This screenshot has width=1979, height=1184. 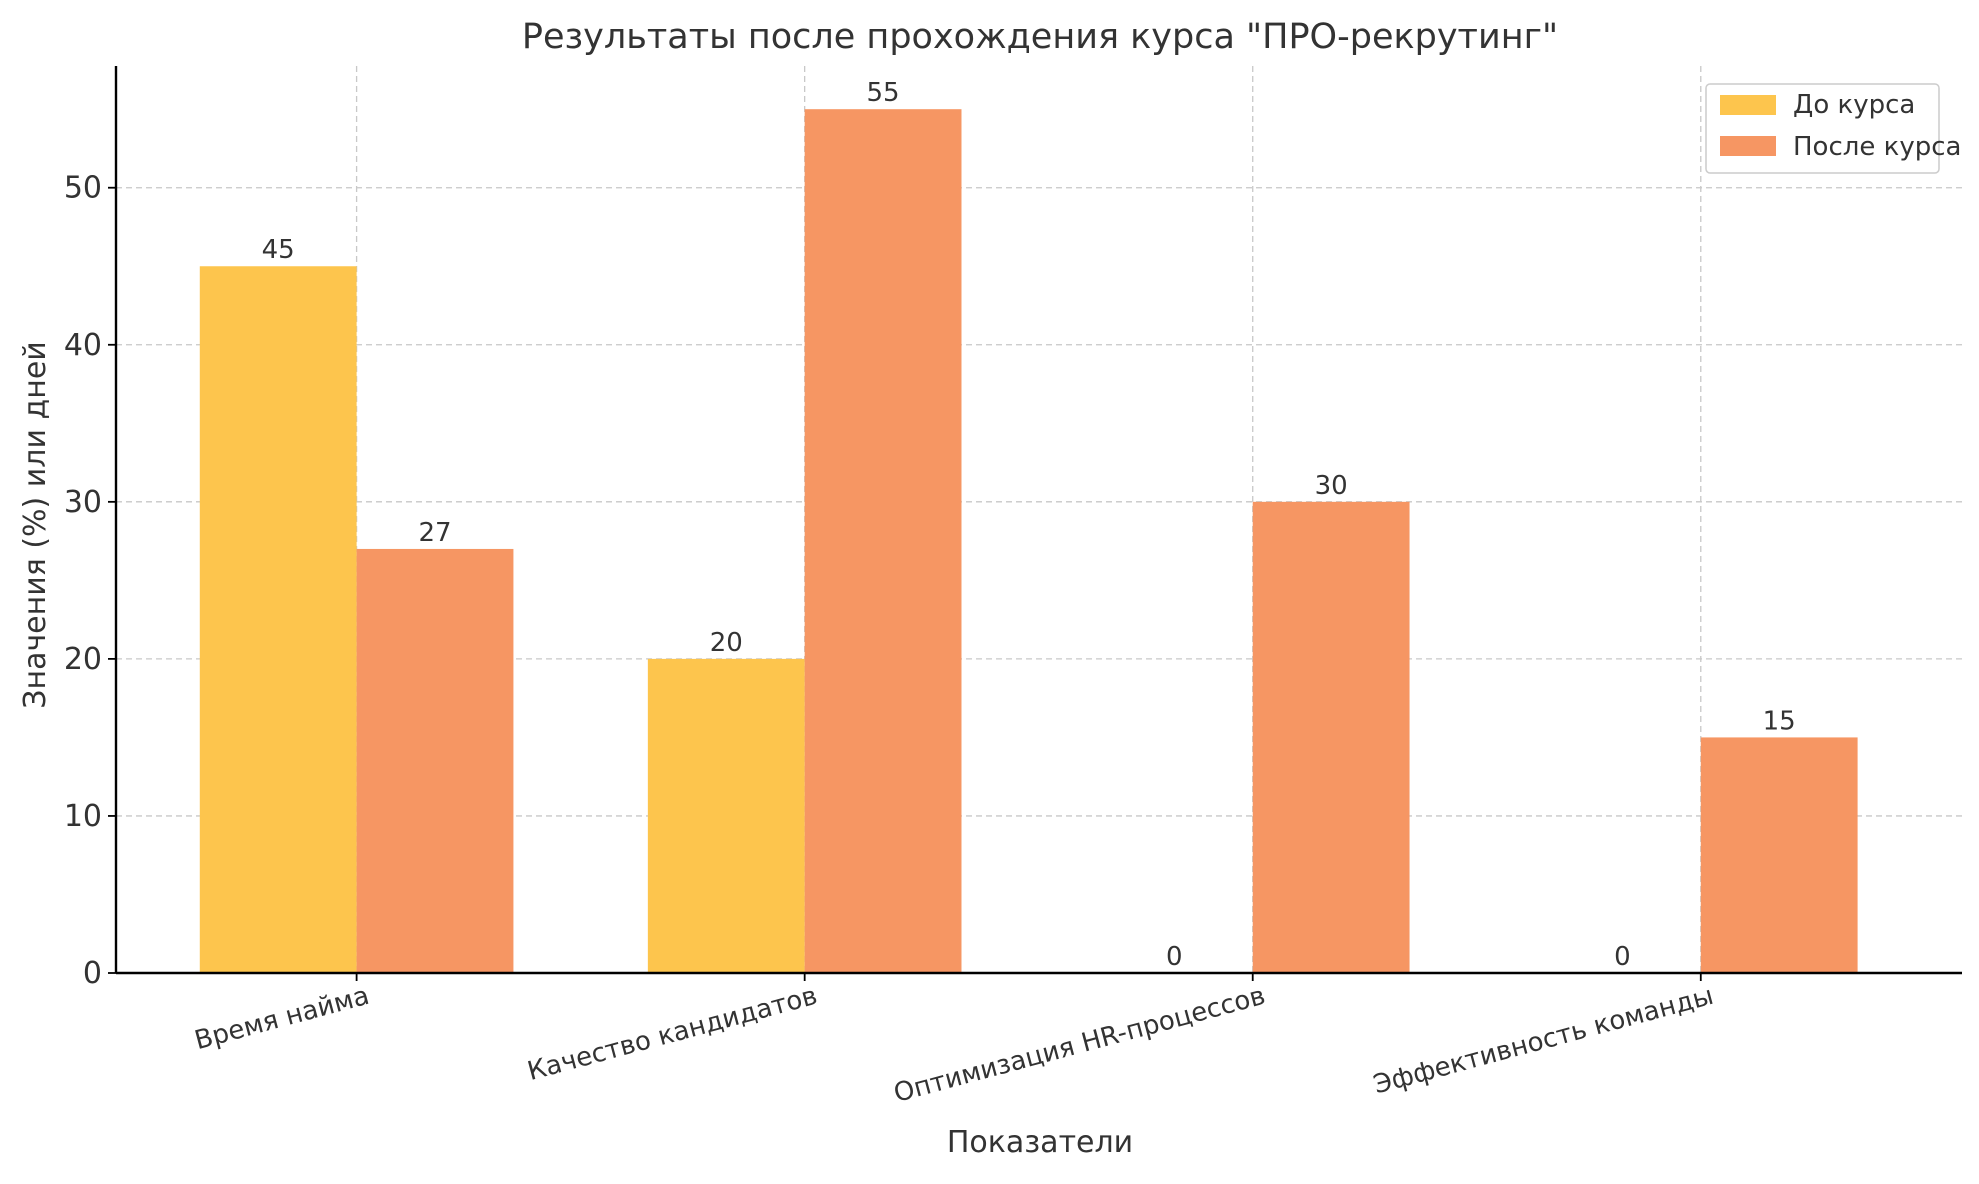 I want to click on data-label: 20, so click(x=726, y=643).